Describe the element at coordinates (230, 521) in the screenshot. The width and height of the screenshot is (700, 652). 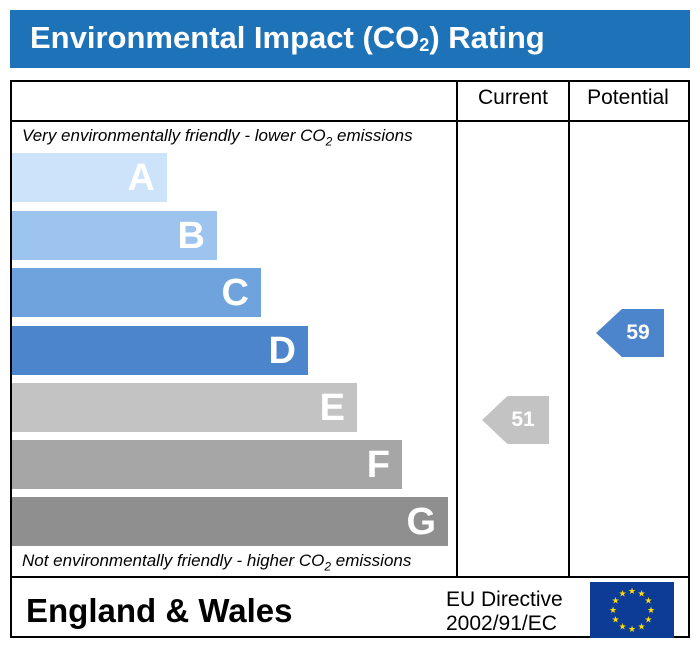
I see `band-g: G` at that location.